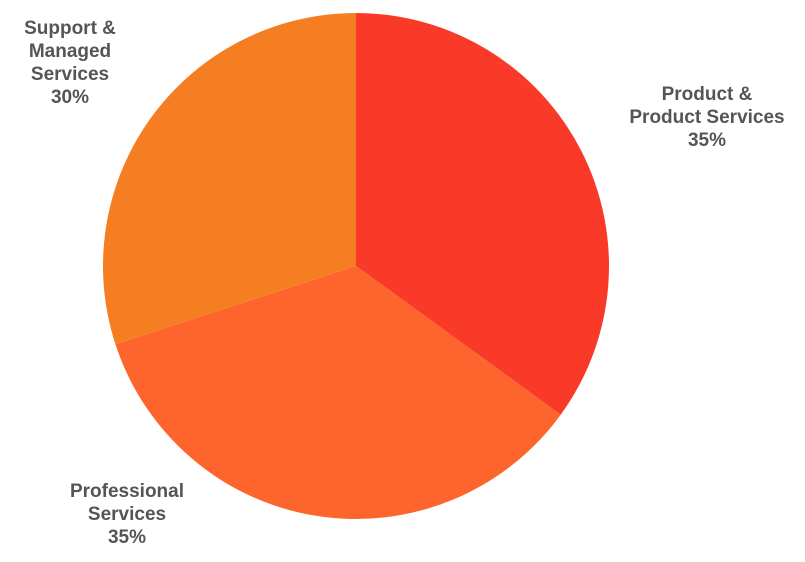 The width and height of the screenshot is (805, 562). Describe the element at coordinates (70, 63) in the screenshot. I see `slice-label-3: Support & Managed Services 30%` at that location.